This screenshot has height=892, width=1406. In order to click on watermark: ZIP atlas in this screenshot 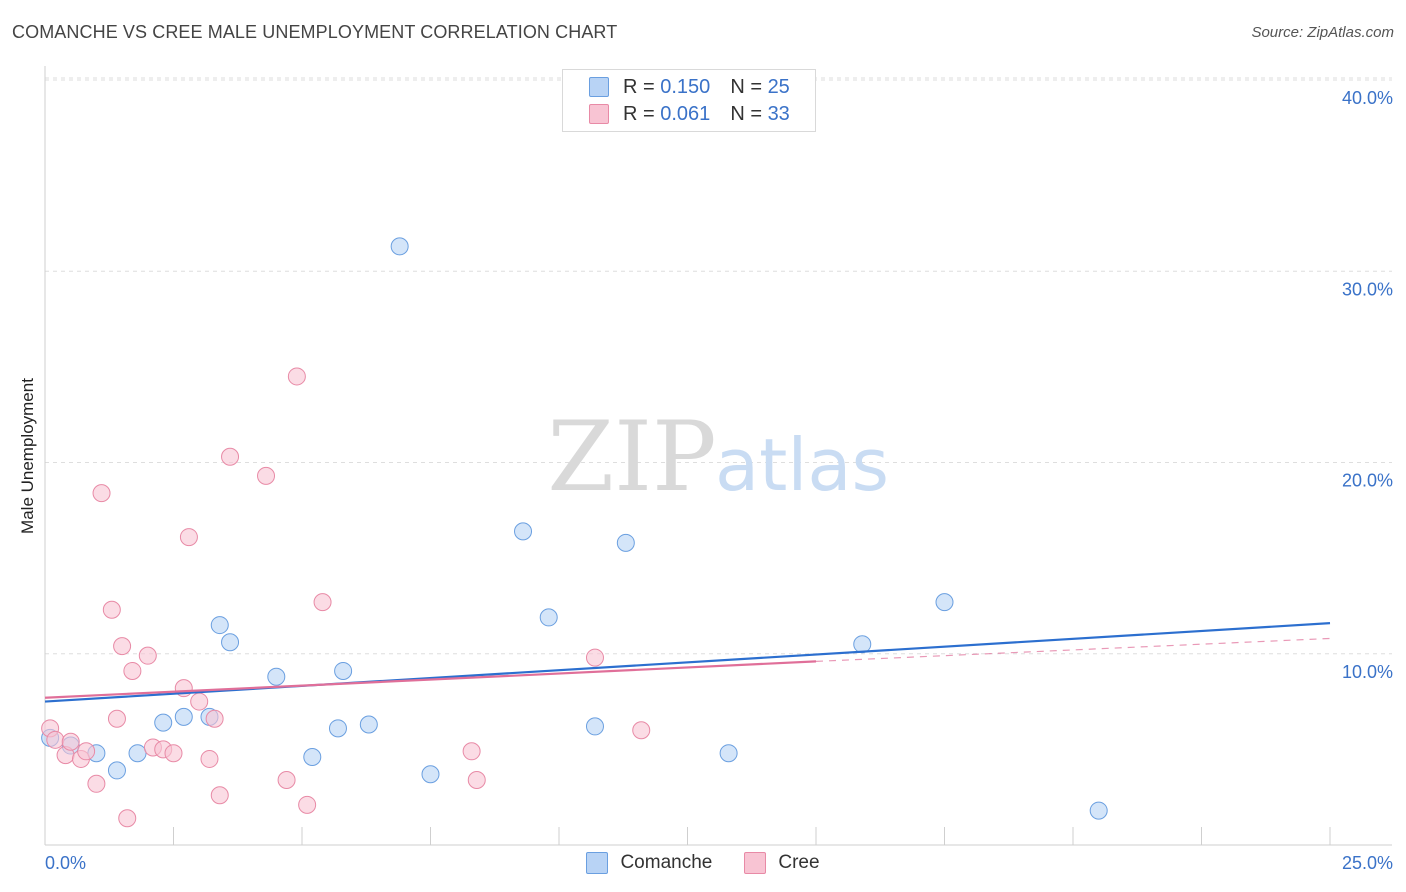, I will do `click(718, 457)`.